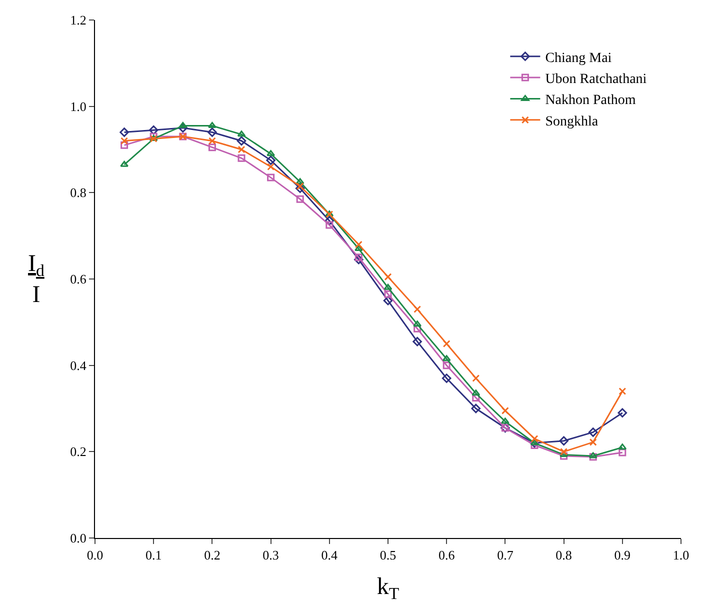  I want to click on x-tick-label: 1.0, so click(681, 555).